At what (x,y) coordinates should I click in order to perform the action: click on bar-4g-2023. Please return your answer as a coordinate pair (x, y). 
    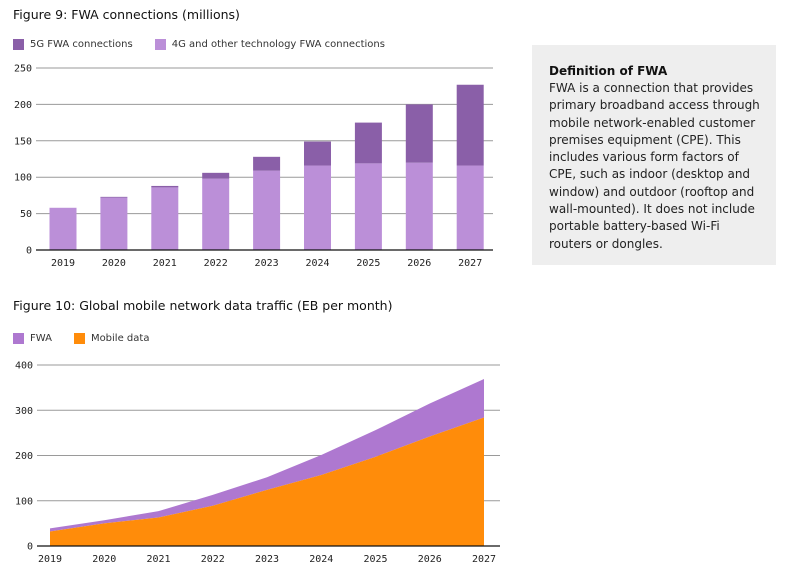
    Looking at the image, I should click on (267, 210).